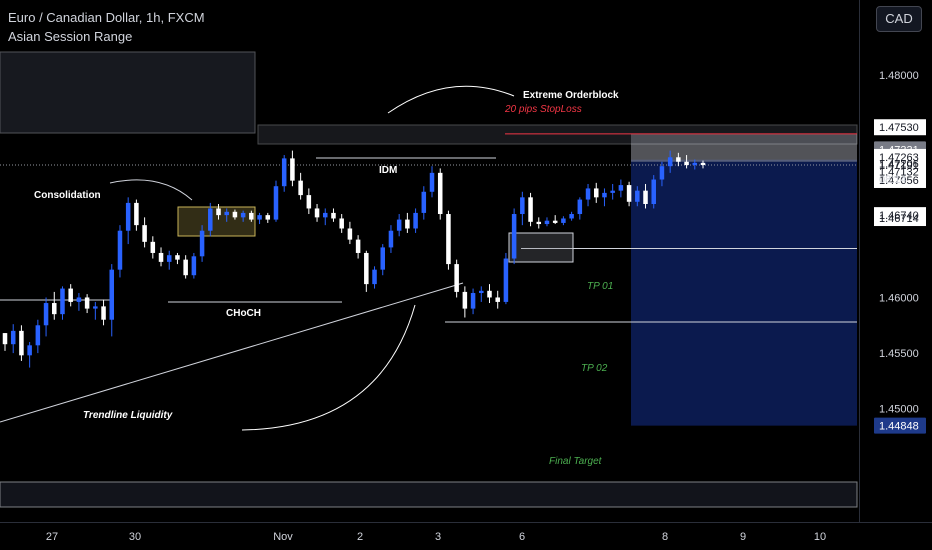  I want to click on supply-zone-left, so click(128, 92).